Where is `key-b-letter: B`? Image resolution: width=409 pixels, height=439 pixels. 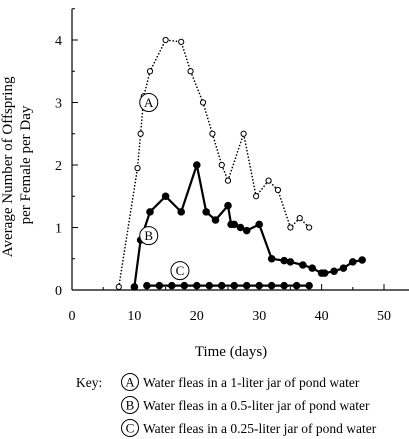
key-b-letter: B is located at coordinates (130, 405).